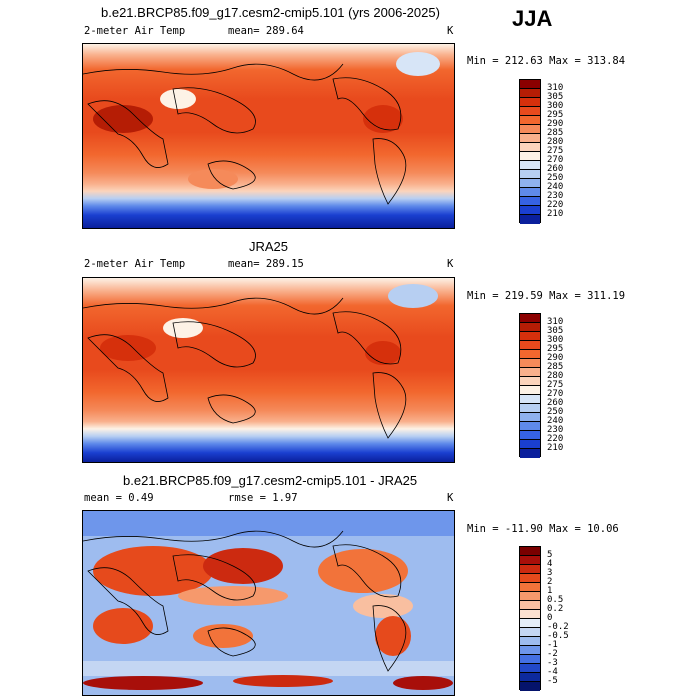 This screenshot has width=700, height=700. I want to click on season-label: JJA, so click(532, 18).